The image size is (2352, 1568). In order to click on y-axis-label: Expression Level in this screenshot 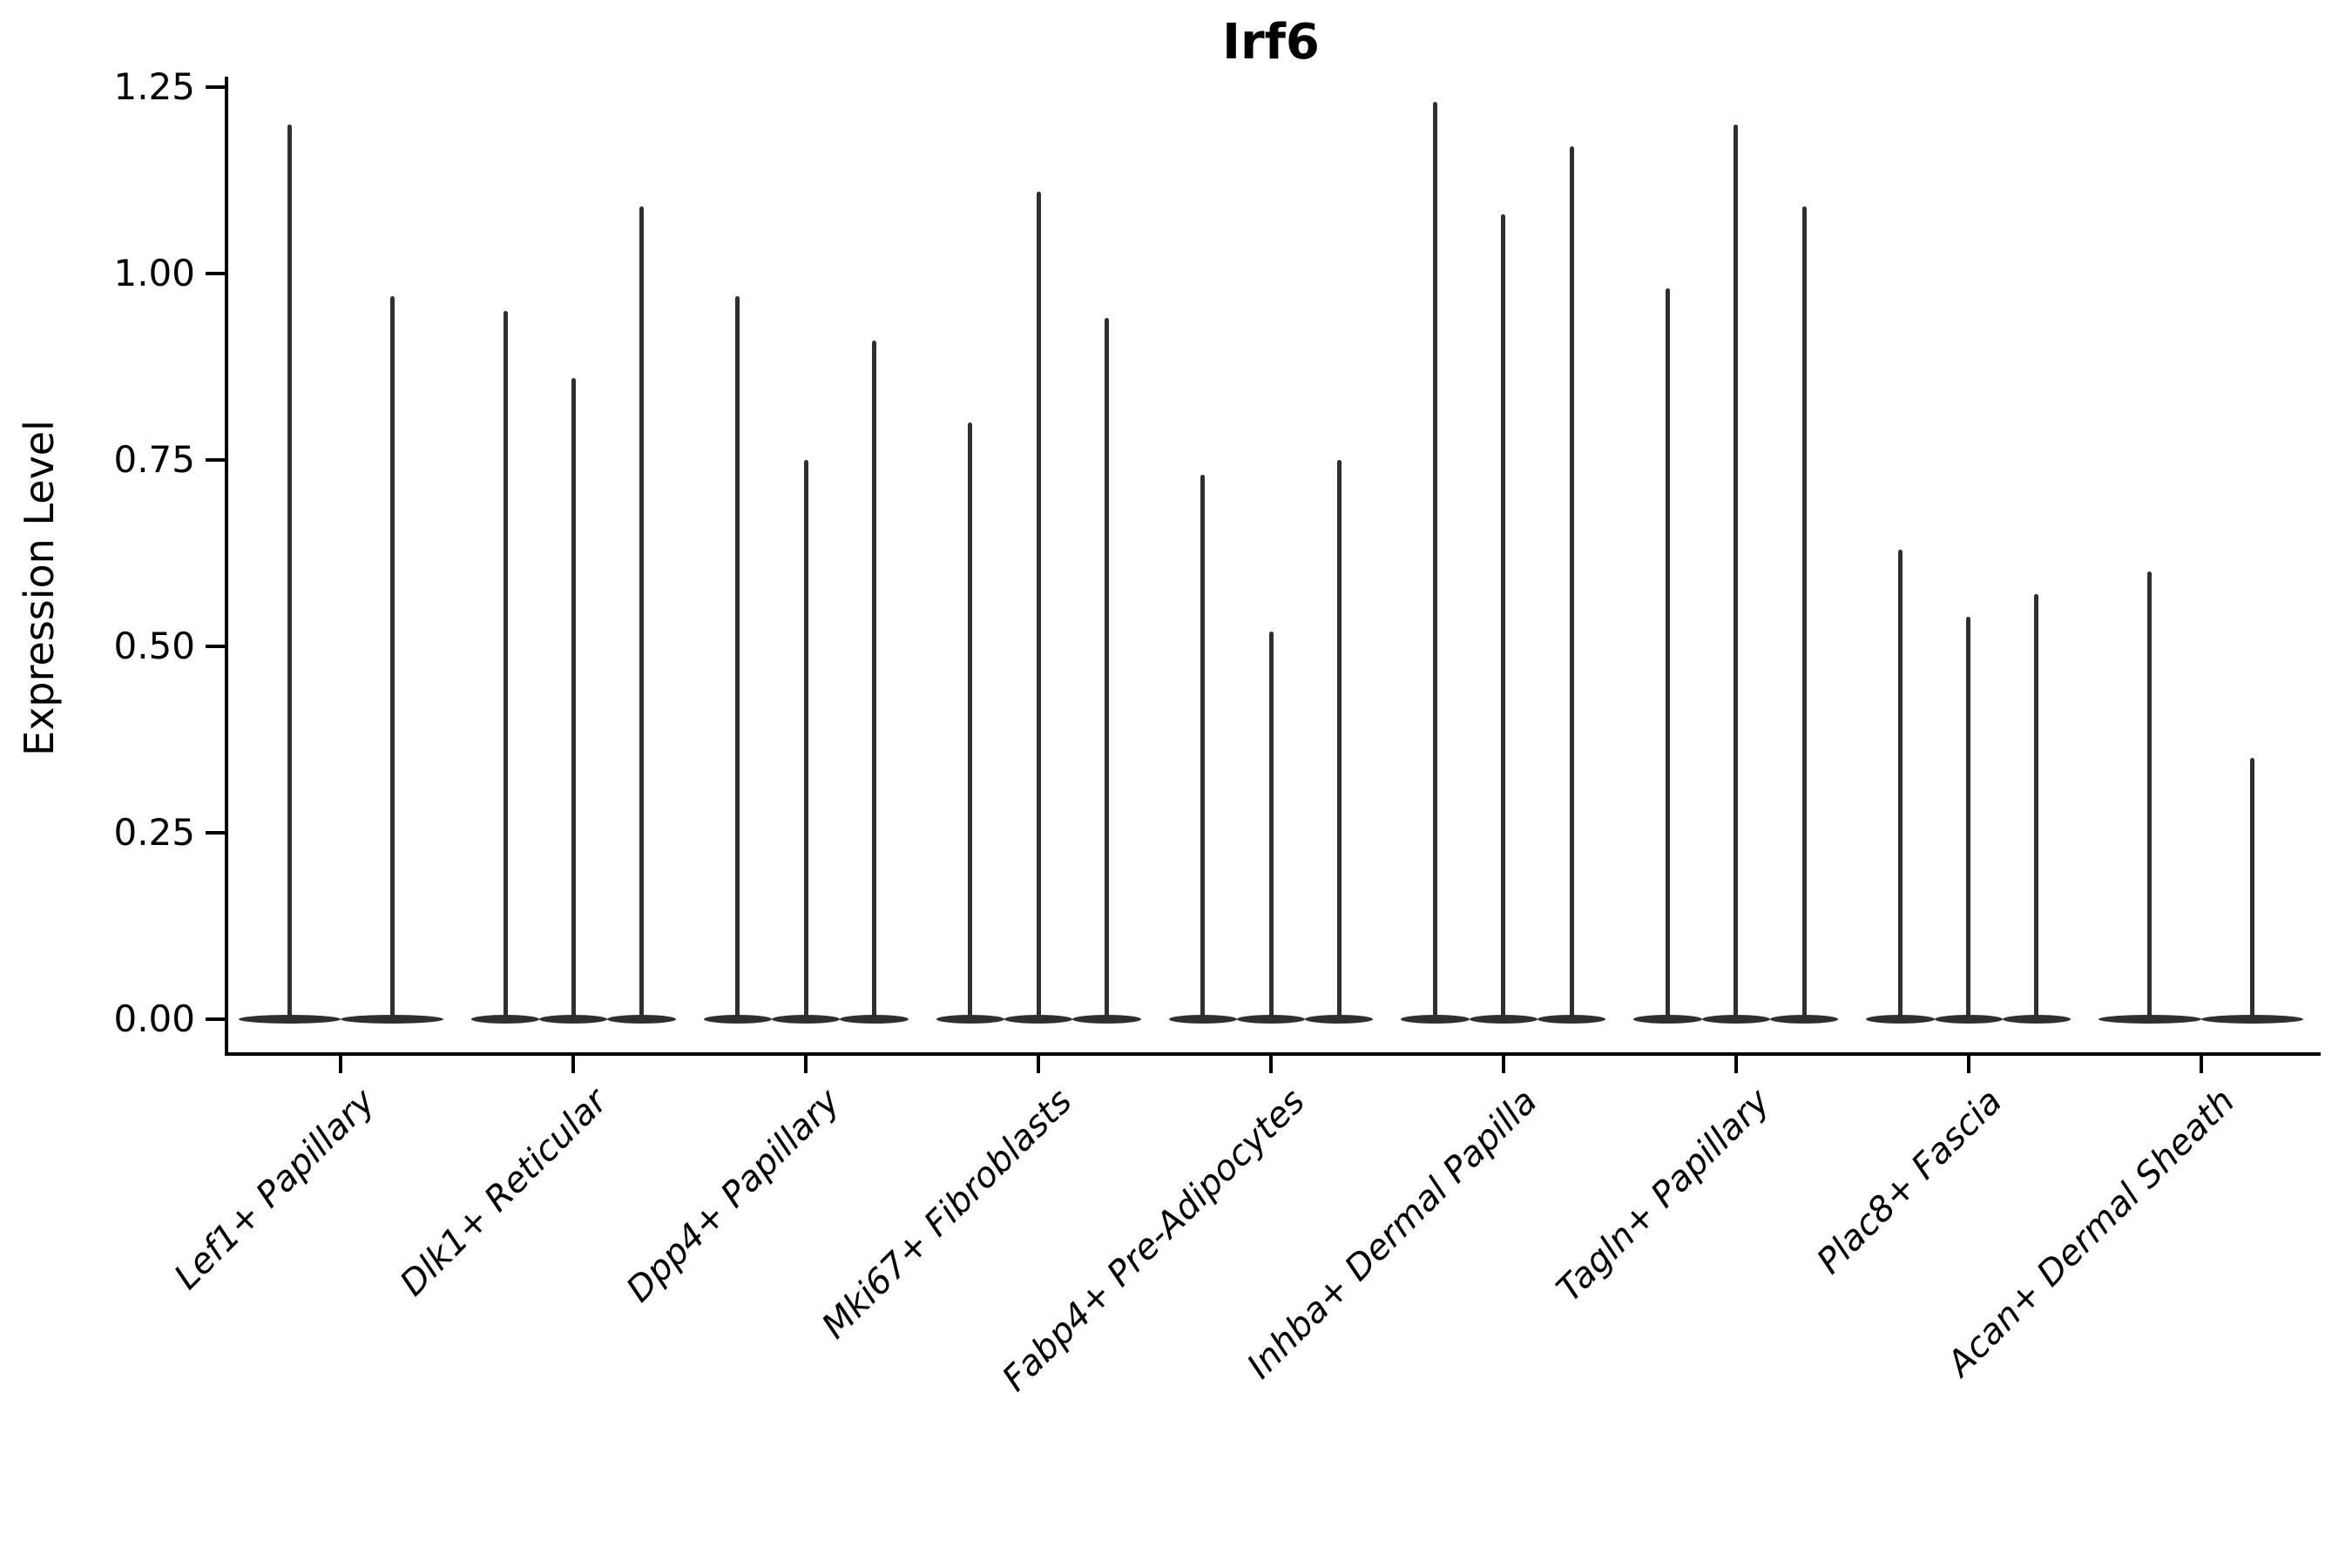, I will do `click(40, 588)`.